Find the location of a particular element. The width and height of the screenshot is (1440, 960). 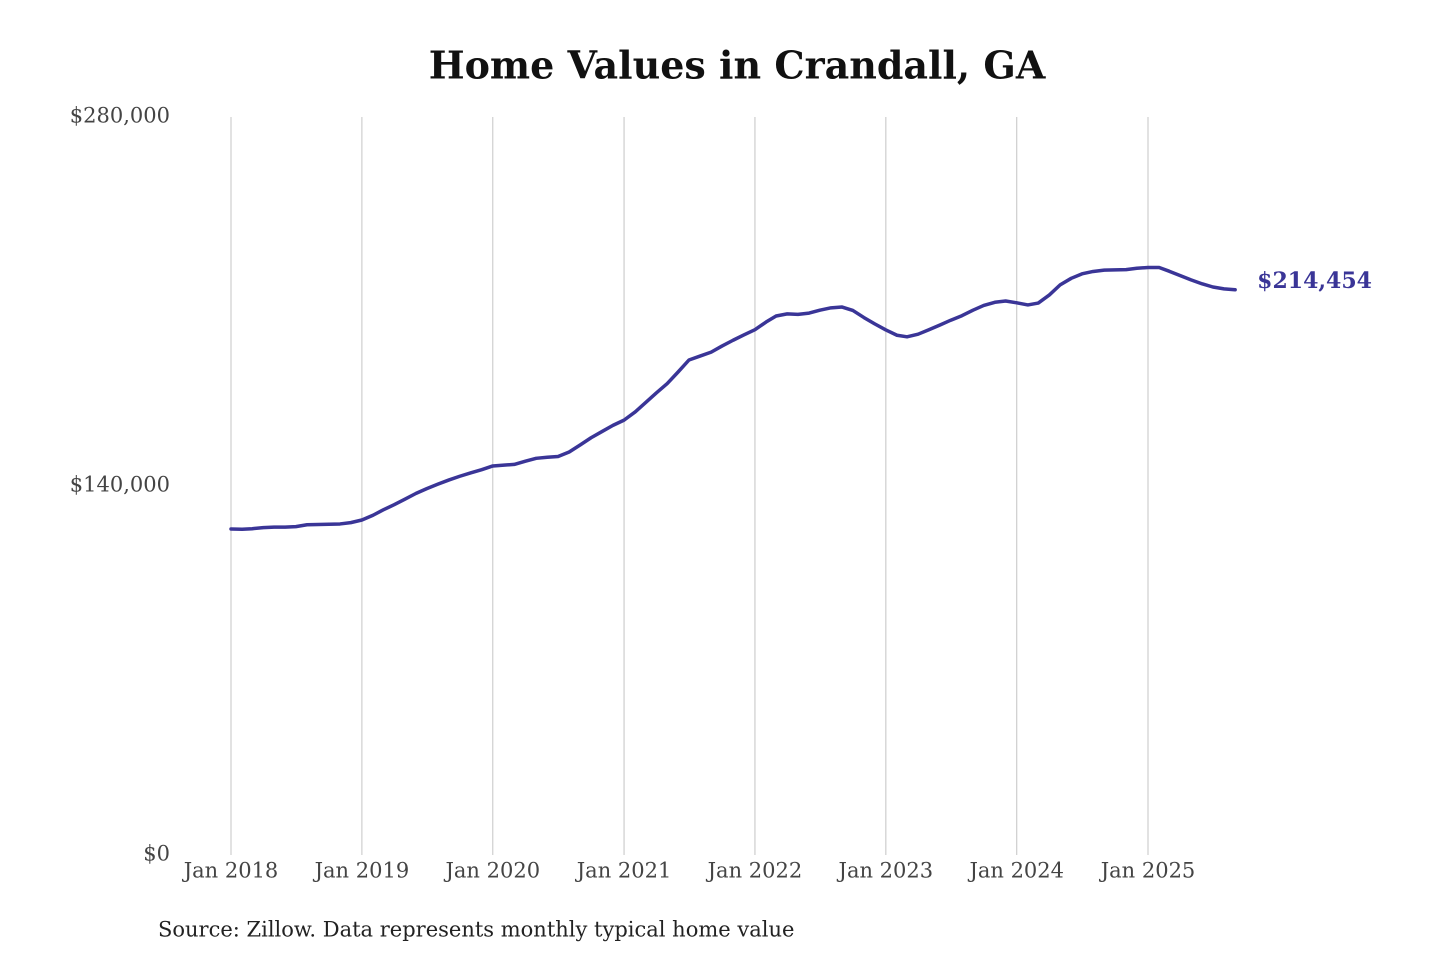

y-tick-label: $0 is located at coordinates (156, 854).